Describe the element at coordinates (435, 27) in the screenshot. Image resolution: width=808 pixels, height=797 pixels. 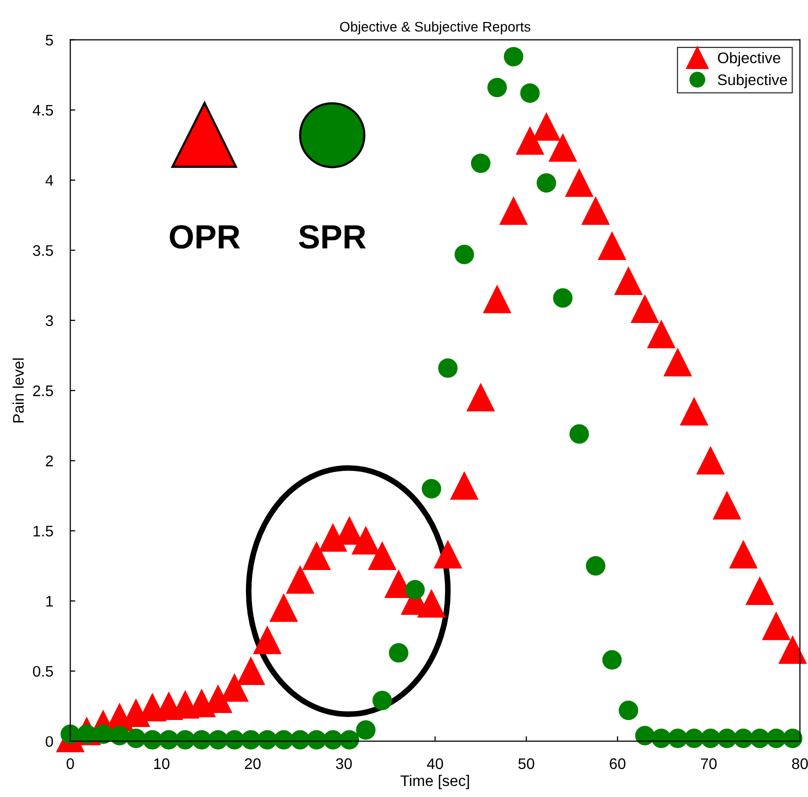
I see `chart-title: Objective & Subjective Reports` at that location.